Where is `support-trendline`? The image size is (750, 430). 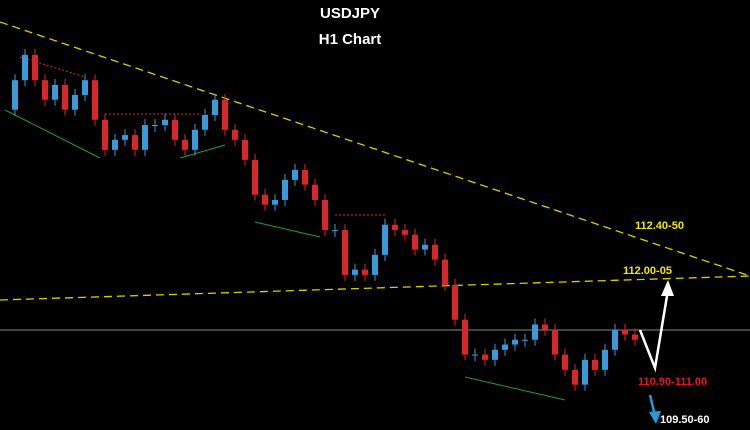
support-trendline is located at coordinates (375, 288).